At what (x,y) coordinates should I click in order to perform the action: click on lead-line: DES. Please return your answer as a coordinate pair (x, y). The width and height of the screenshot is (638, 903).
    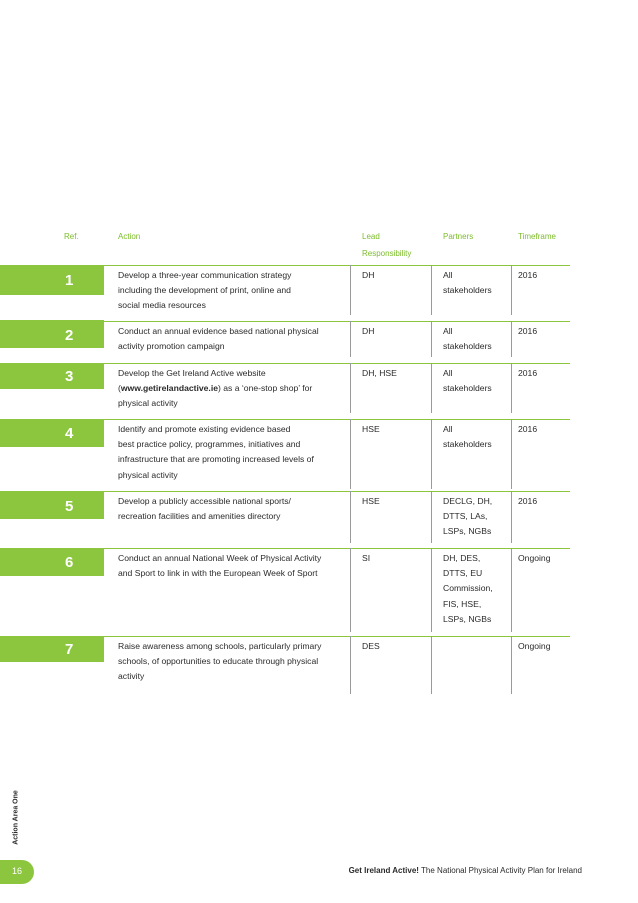
    Looking at the image, I should click on (371, 646).